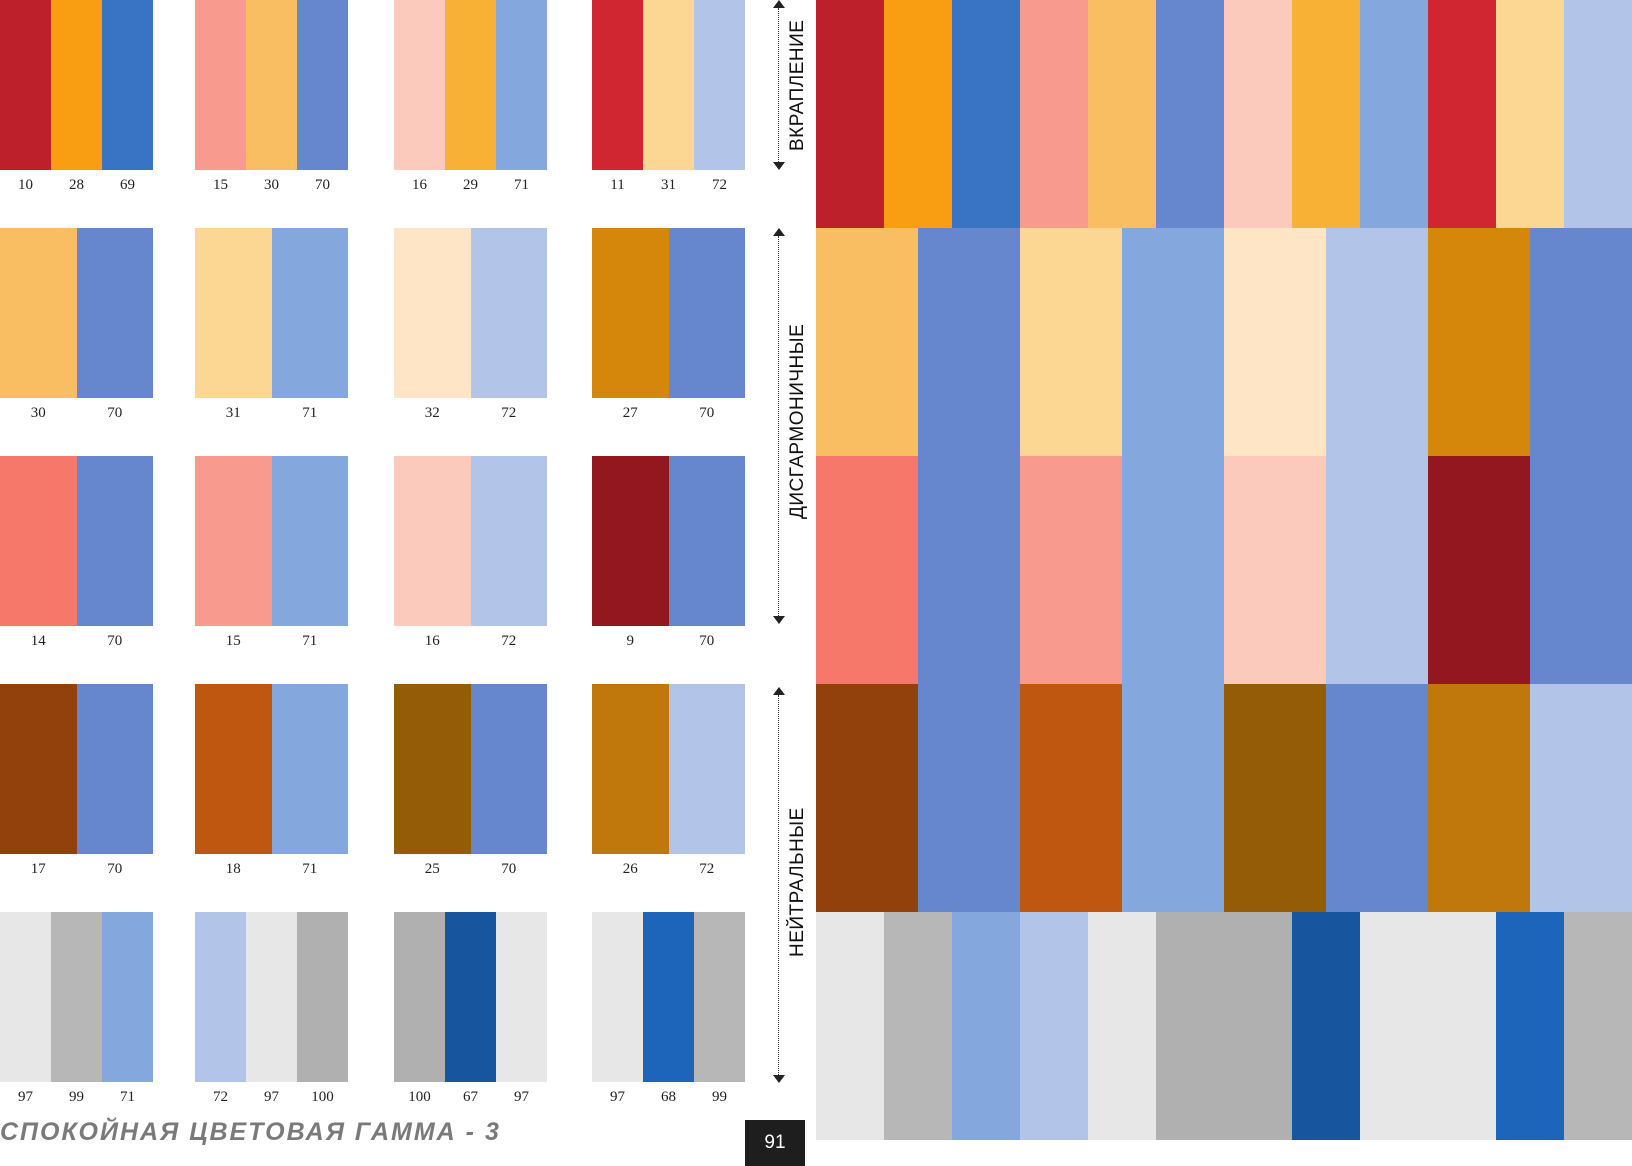 This screenshot has width=1632, height=1166. I want to click on color-codes: 30 70, so click(76, 413).